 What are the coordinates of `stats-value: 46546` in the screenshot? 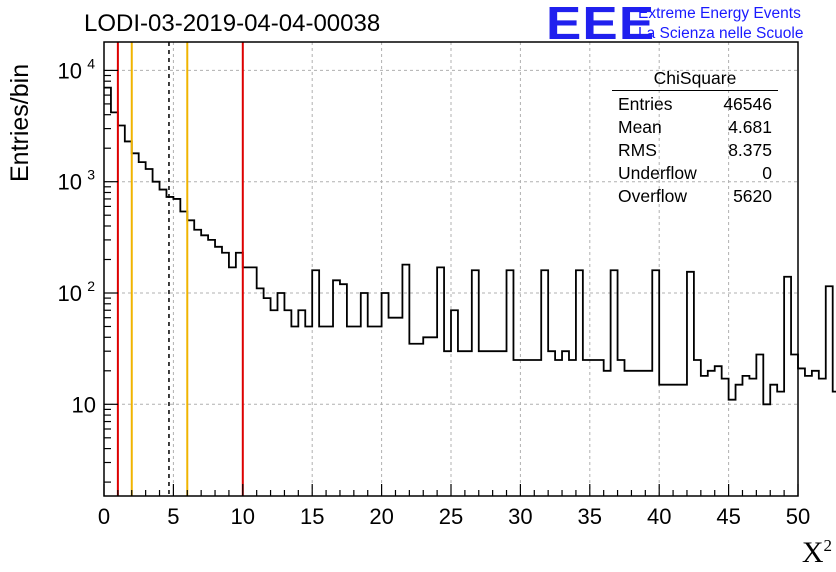 It's located at (747, 104).